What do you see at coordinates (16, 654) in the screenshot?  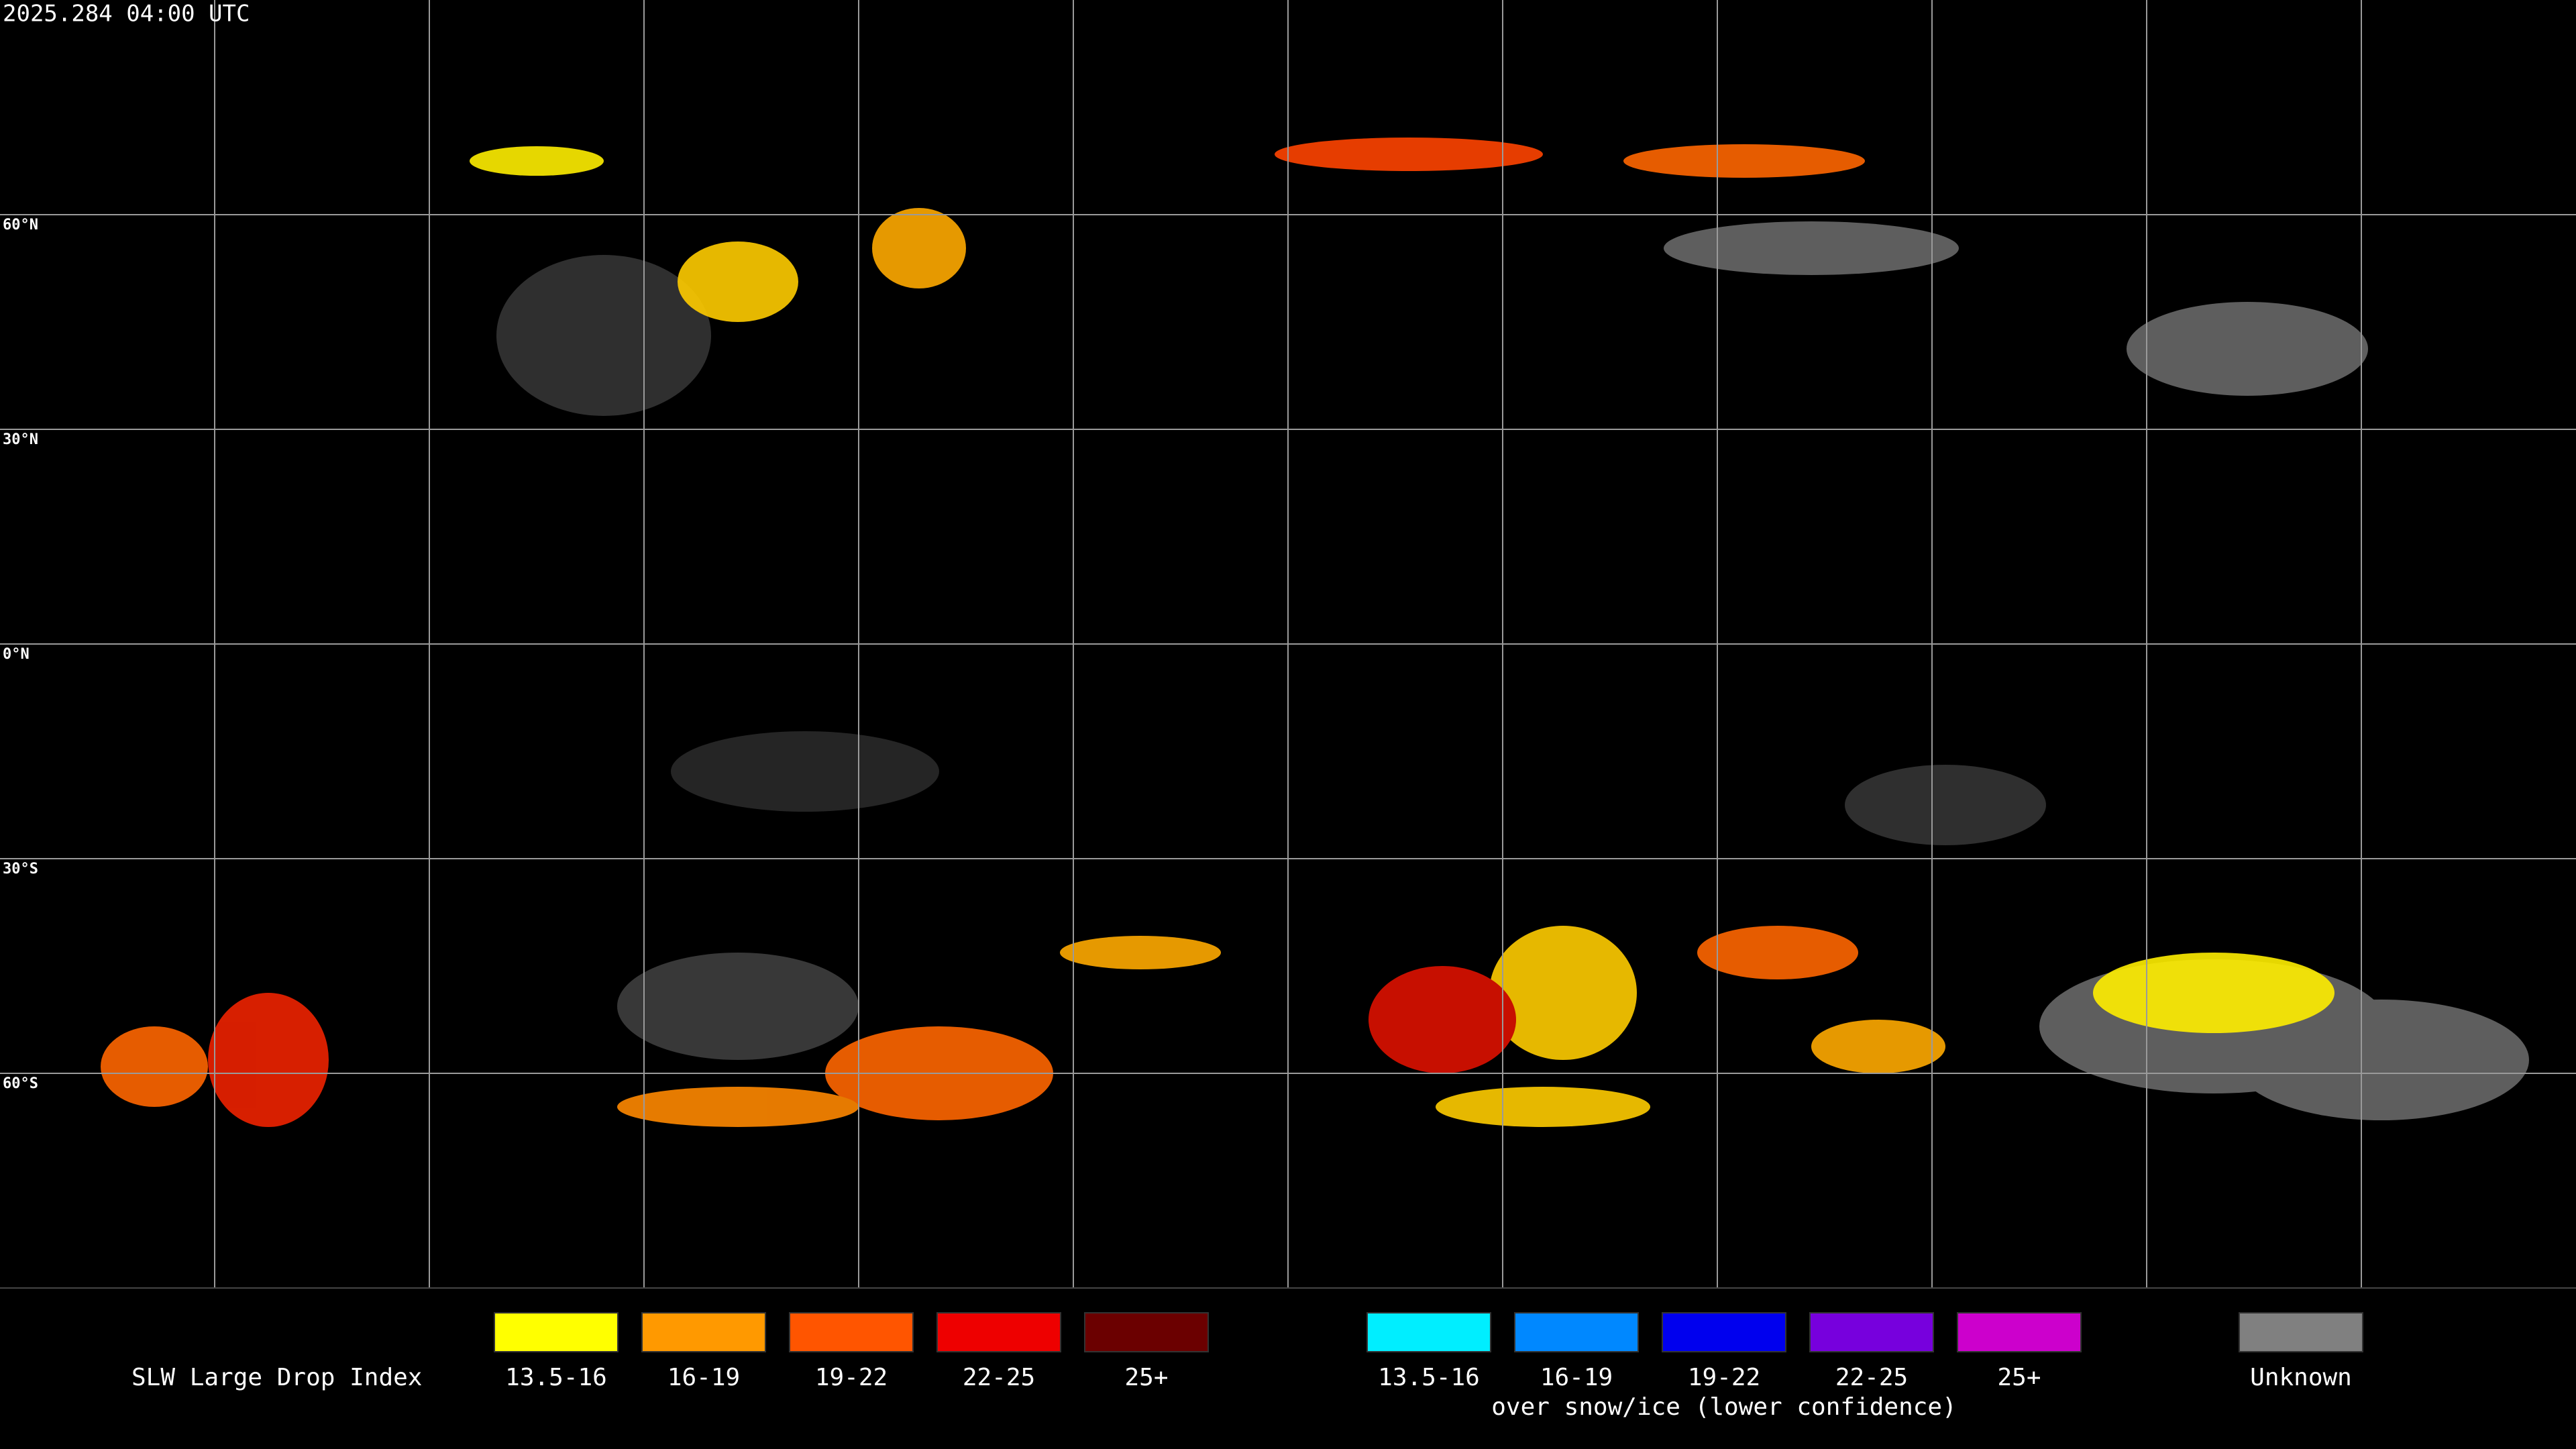 I see `latitude-label: 0°N` at bounding box center [16, 654].